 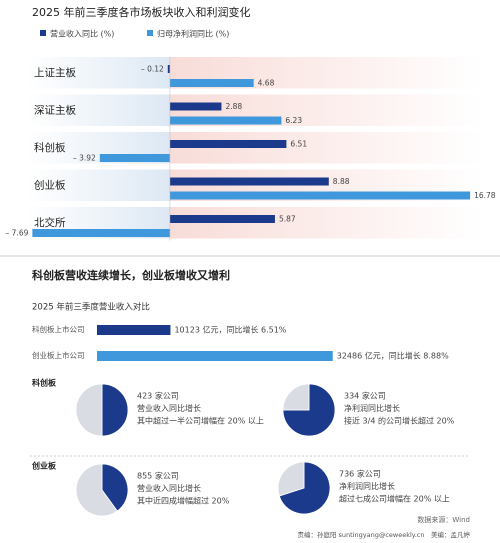 I want to click on value-label: 32486 亿元，同比增长 8.88%, so click(x=393, y=356).